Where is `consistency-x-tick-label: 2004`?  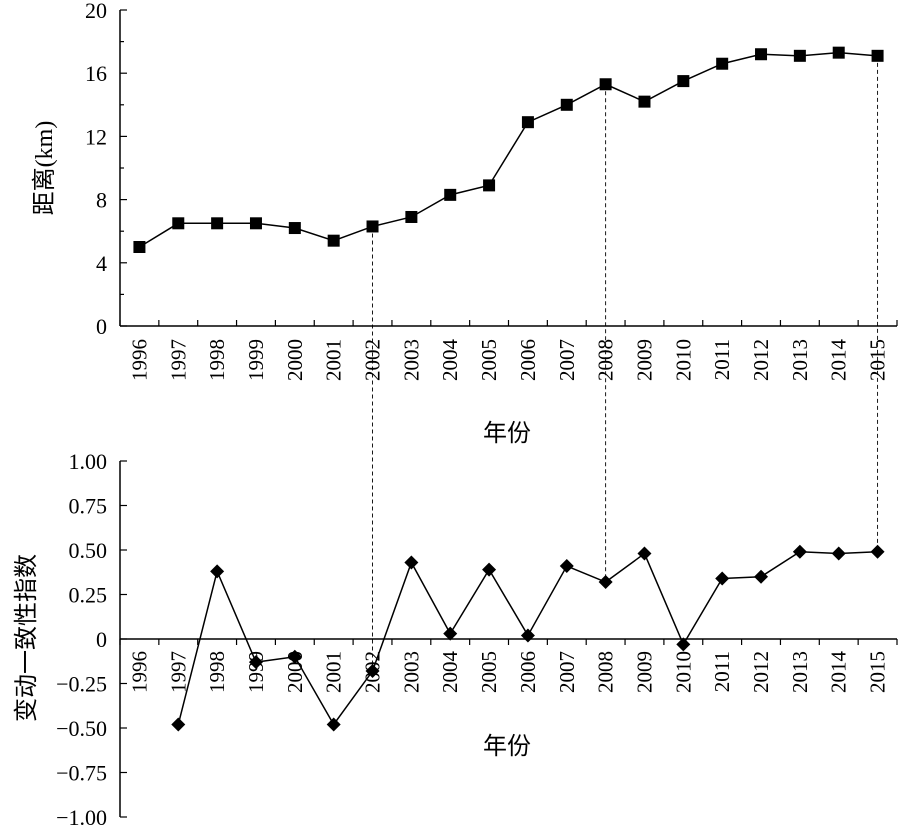 consistency-x-tick-label: 2004 is located at coordinates (450, 672).